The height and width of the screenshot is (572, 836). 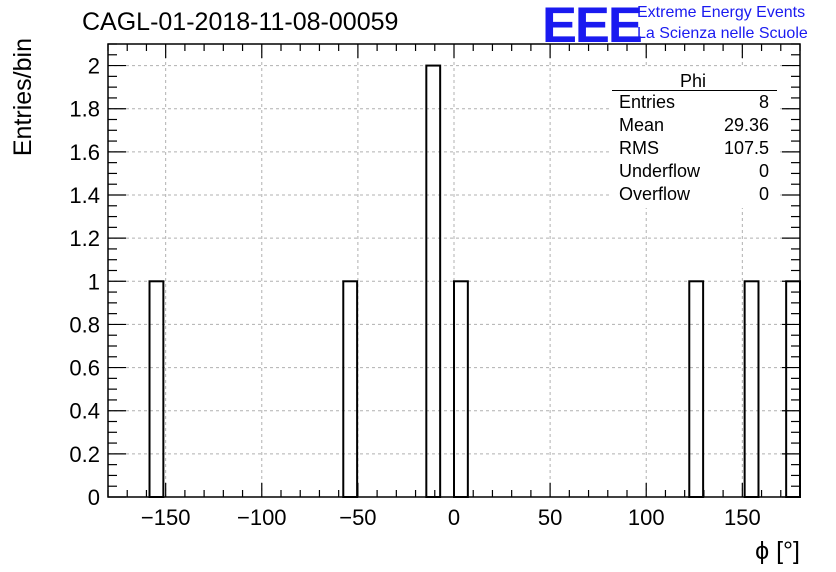 What do you see at coordinates (694, 149) in the screenshot?
I see `stats-row-rms: RMS 107.5` at bounding box center [694, 149].